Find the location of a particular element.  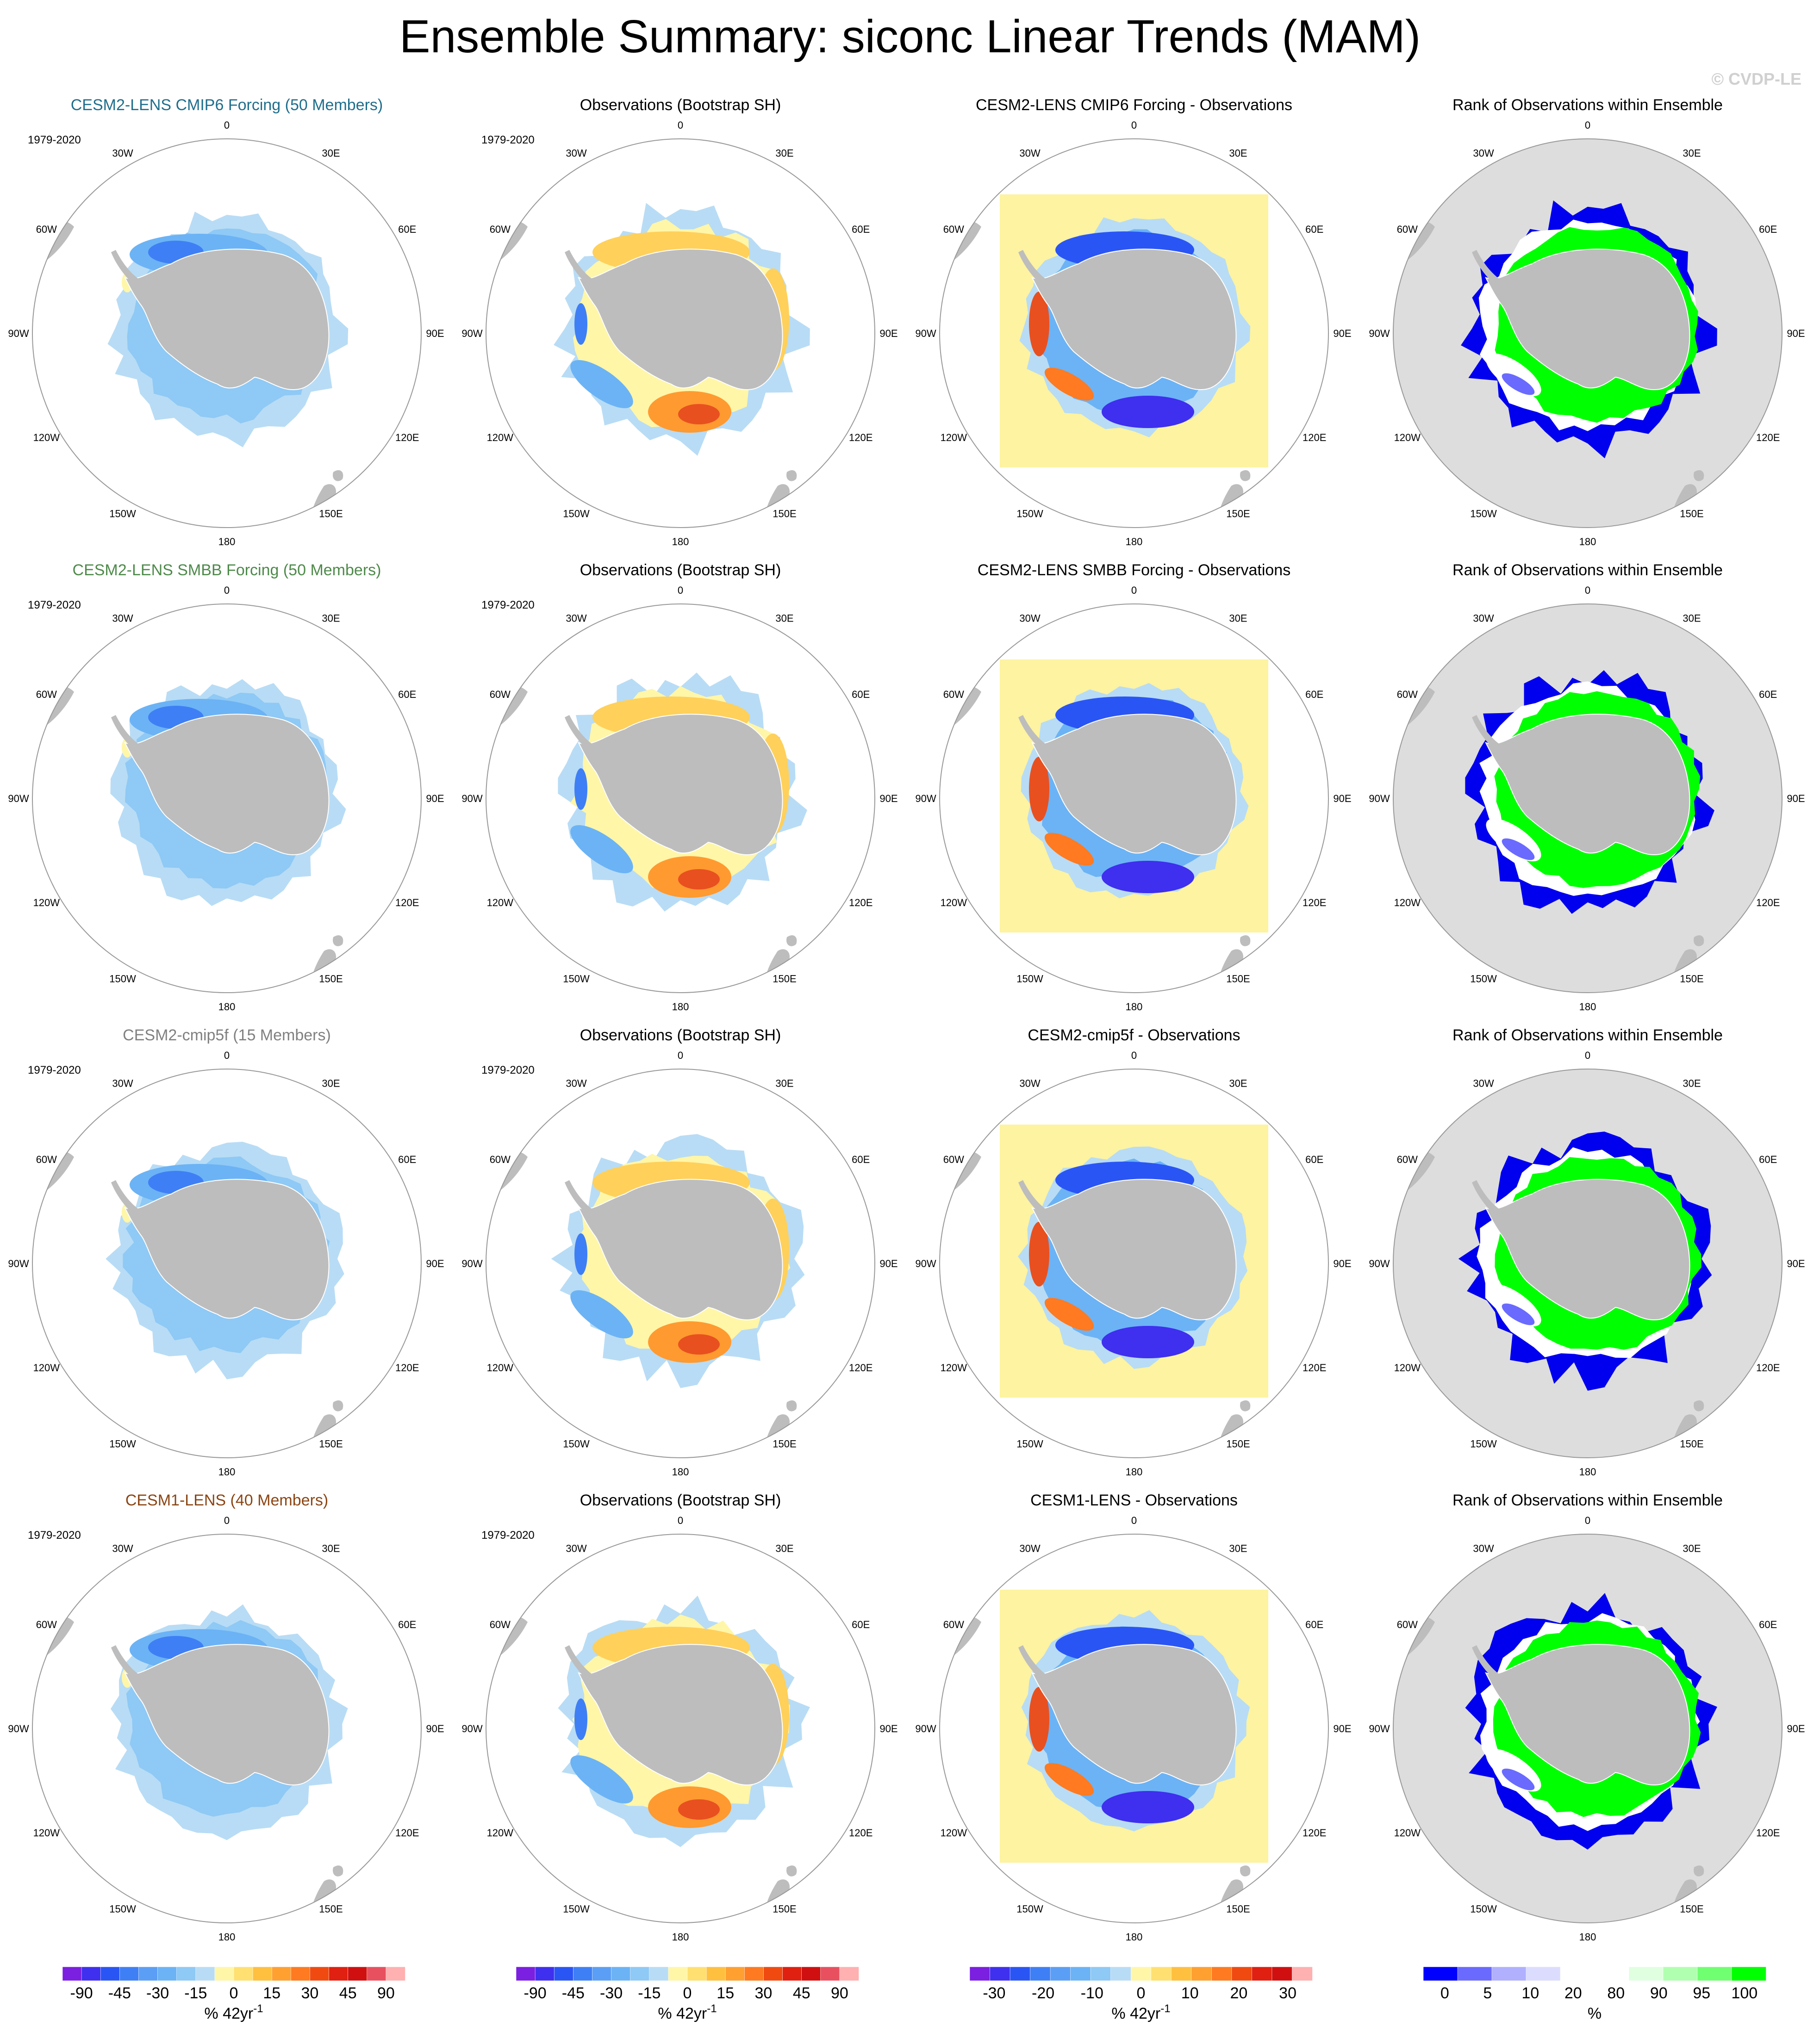

colorbar-tick-label: -10 is located at coordinates (1092, 1993).